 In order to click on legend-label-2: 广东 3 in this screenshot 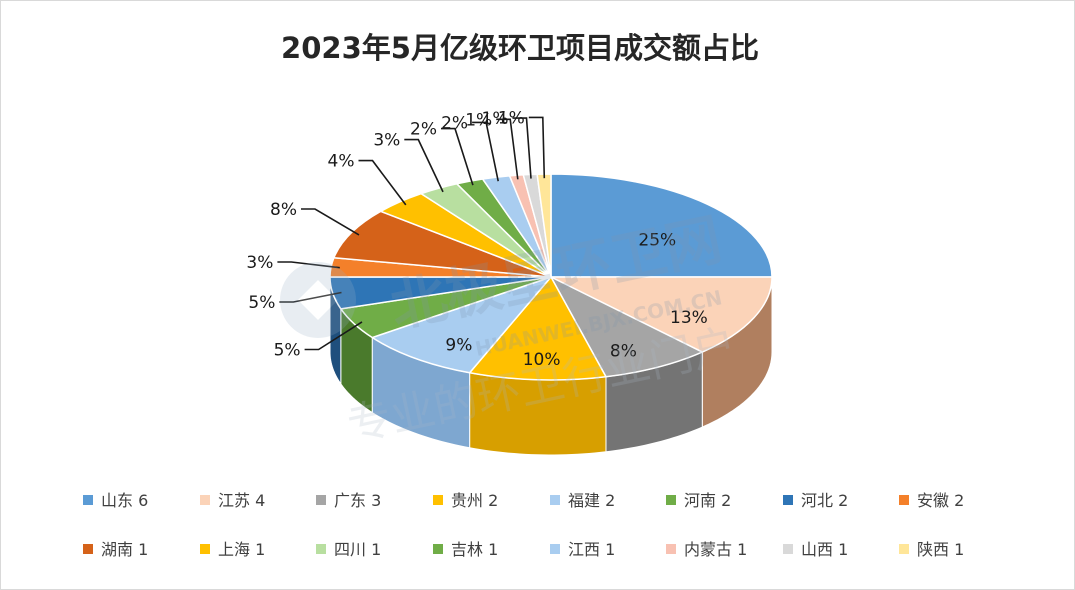, I will do `click(357, 500)`.